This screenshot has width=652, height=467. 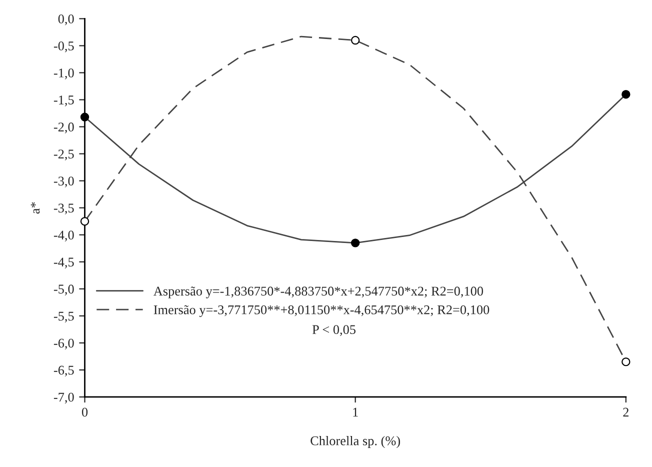 I want to click on legend-label: Aspersão y=-1,836750*-4,883750*x+2,547750*x2; R2=0,100, so click(x=319, y=292).